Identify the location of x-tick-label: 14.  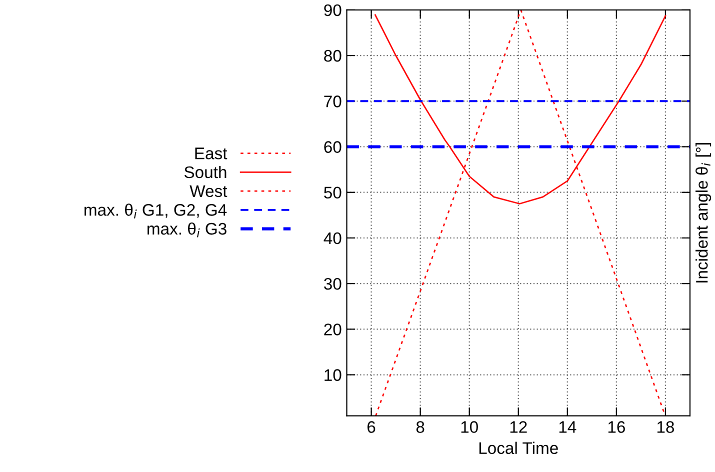
(567, 427).